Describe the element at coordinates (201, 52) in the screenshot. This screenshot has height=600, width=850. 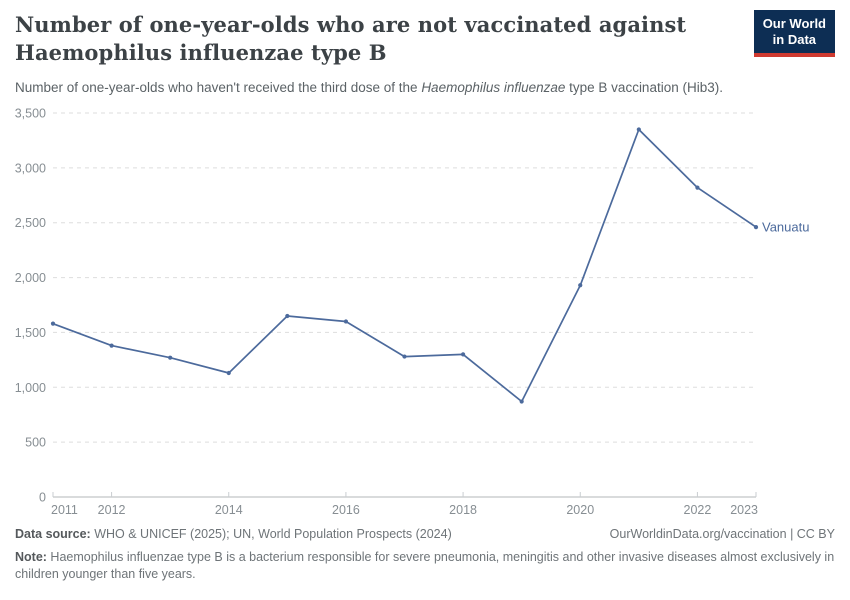
I see `title-line2: Haemophilus influenzae type B` at that location.